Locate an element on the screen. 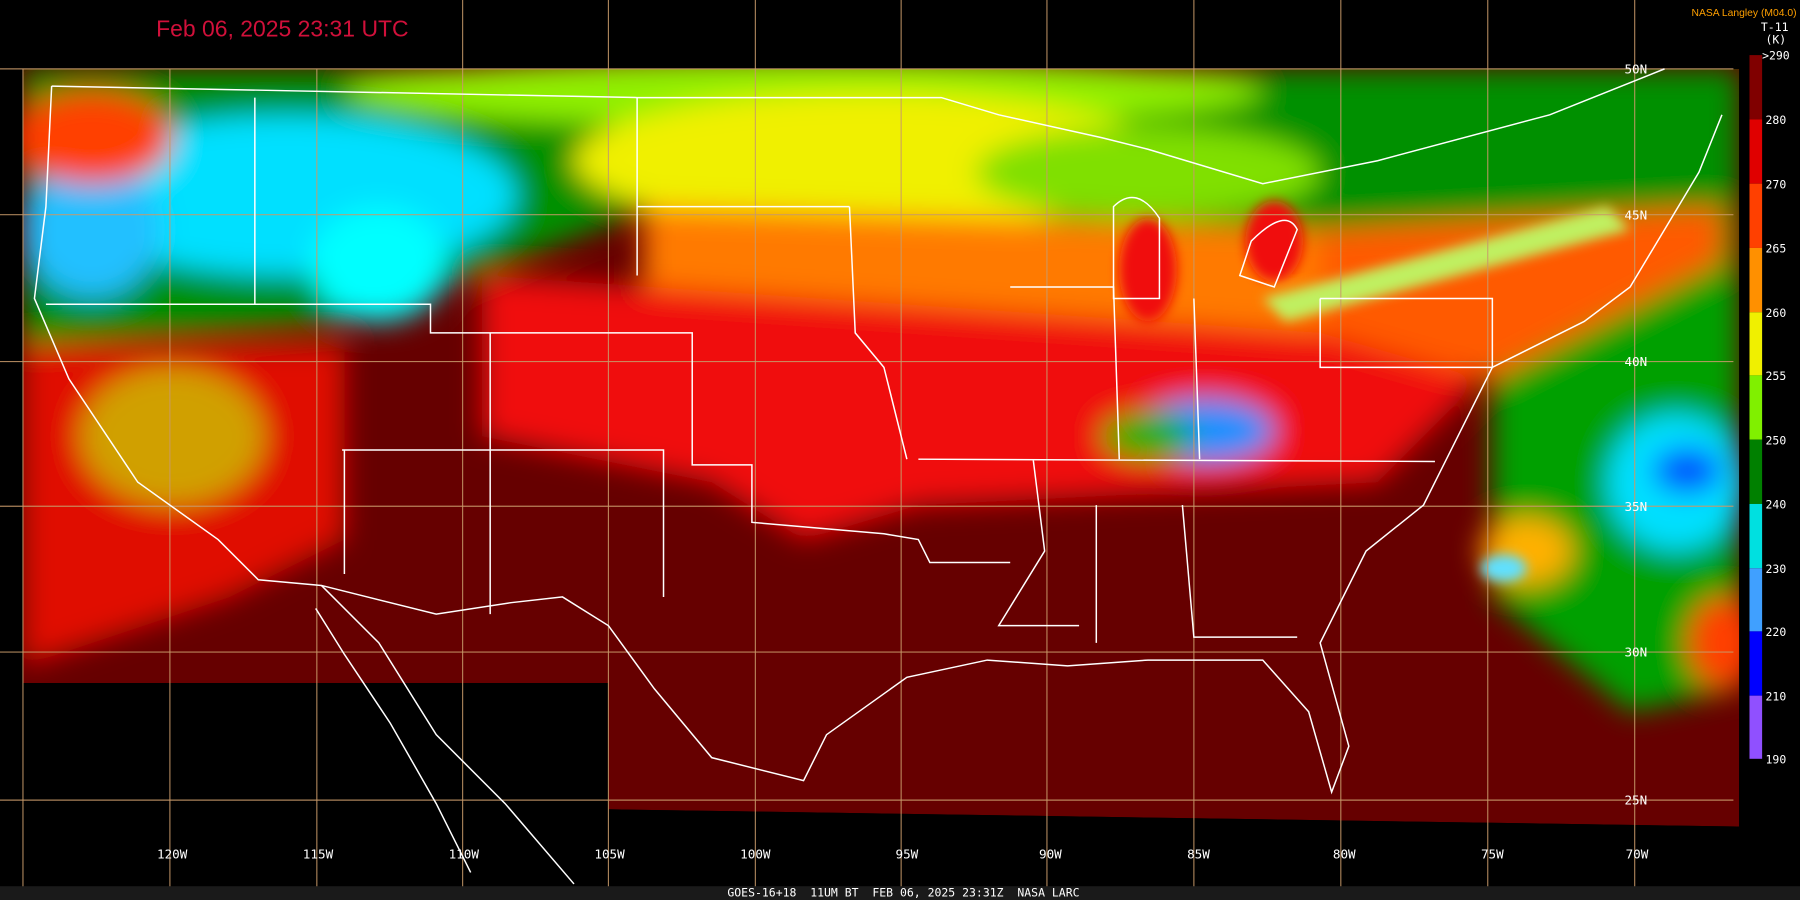  latitude-label: 45N is located at coordinates (1635, 214).